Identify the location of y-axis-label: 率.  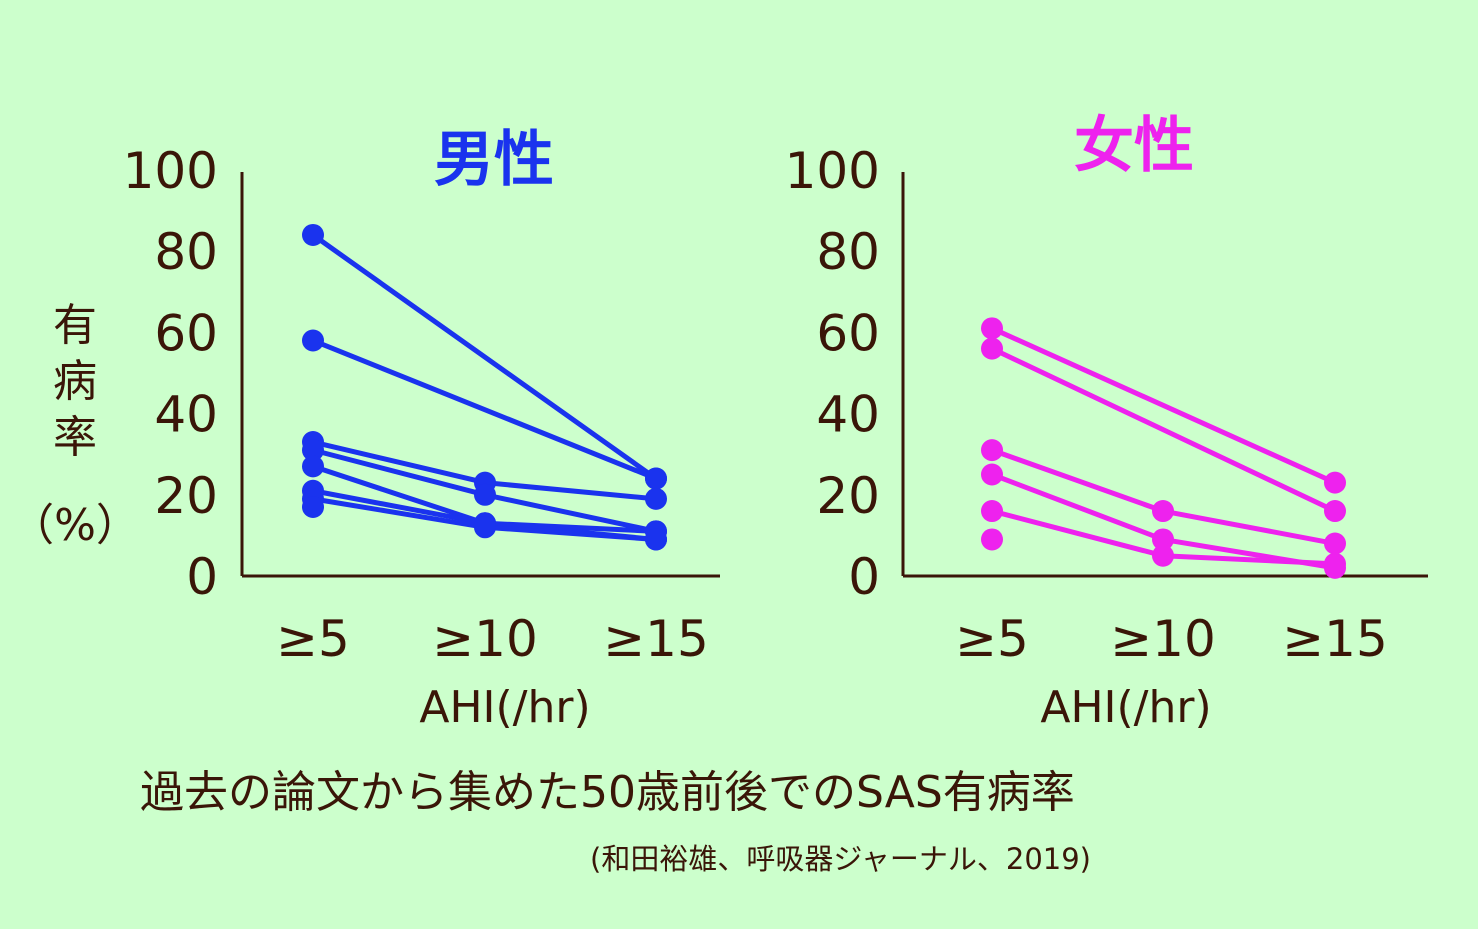
(75, 437).